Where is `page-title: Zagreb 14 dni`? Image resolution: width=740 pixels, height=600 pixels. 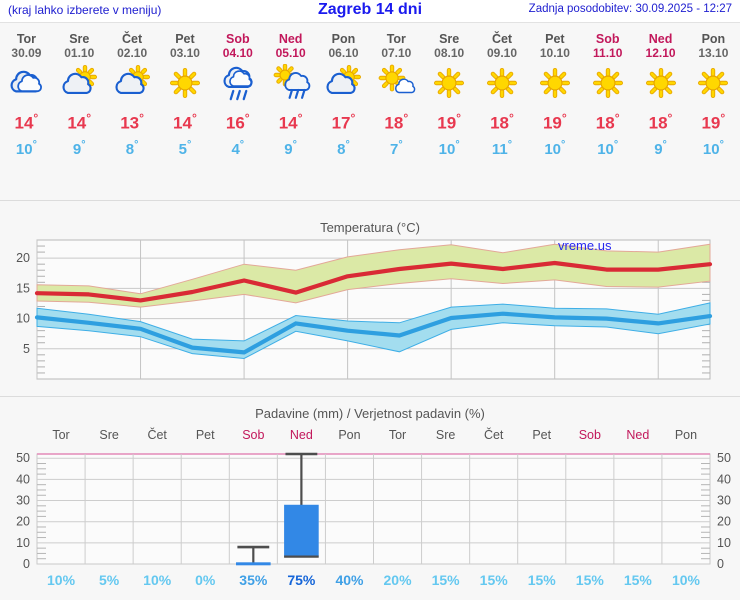 page-title: Zagreb 14 dni is located at coordinates (370, 9).